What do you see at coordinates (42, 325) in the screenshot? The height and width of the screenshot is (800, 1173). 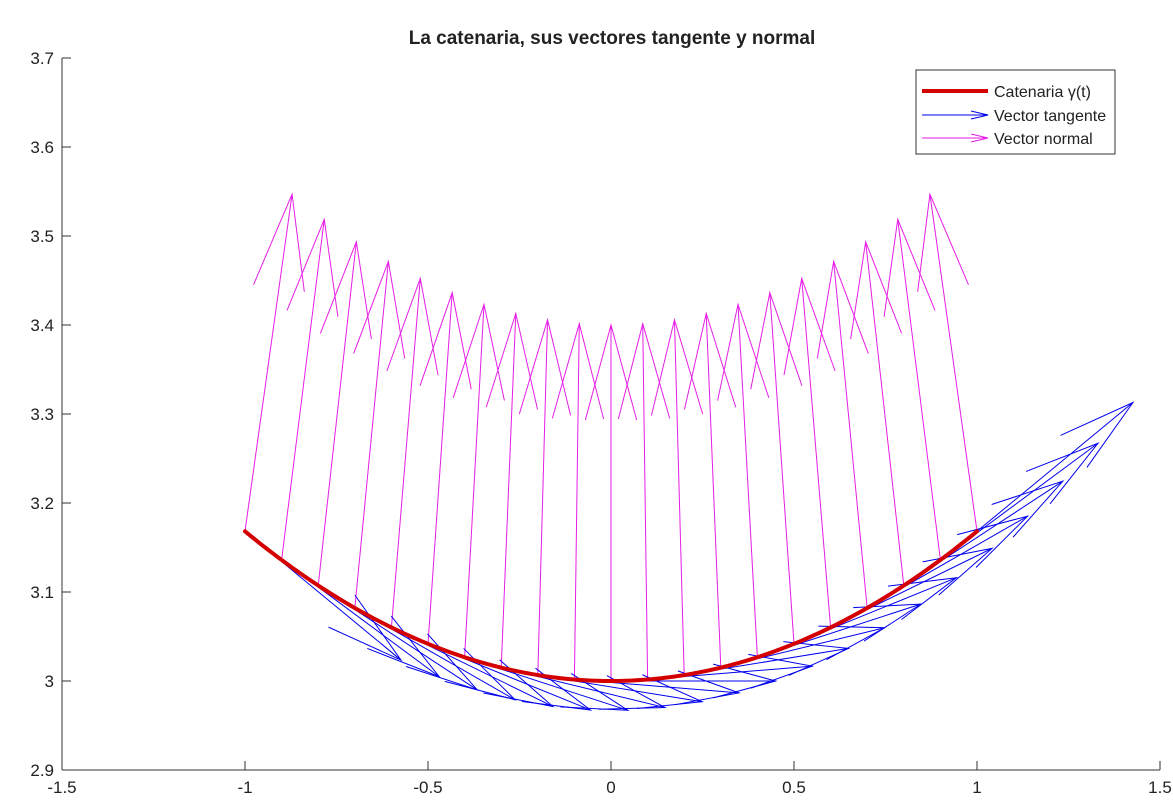 I see `y-tick-label-5: 3.4` at bounding box center [42, 325].